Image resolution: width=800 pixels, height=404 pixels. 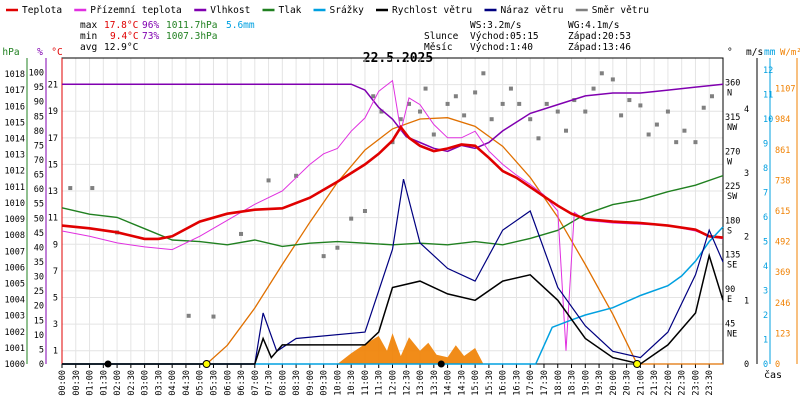 What do you see at coordinates (462, 383) in the screenshot?
I see `x-tick-label: 14:30` at bounding box center [462, 383].